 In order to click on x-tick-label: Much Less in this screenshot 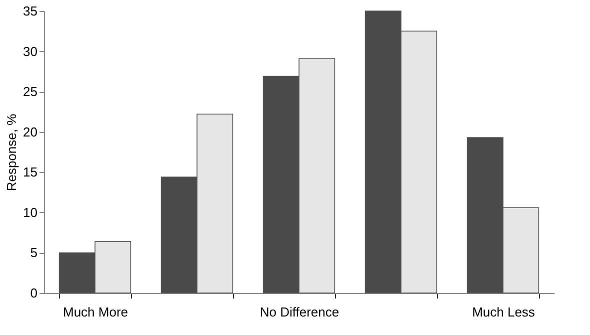, I will do `click(504, 312)`.